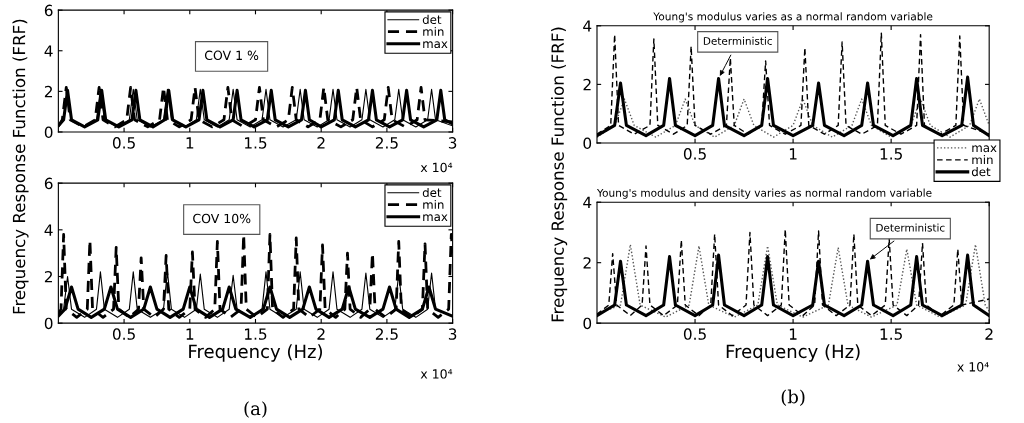  Describe the element at coordinates (793, 397) in the screenshot. I see `text: (b)` at that location.